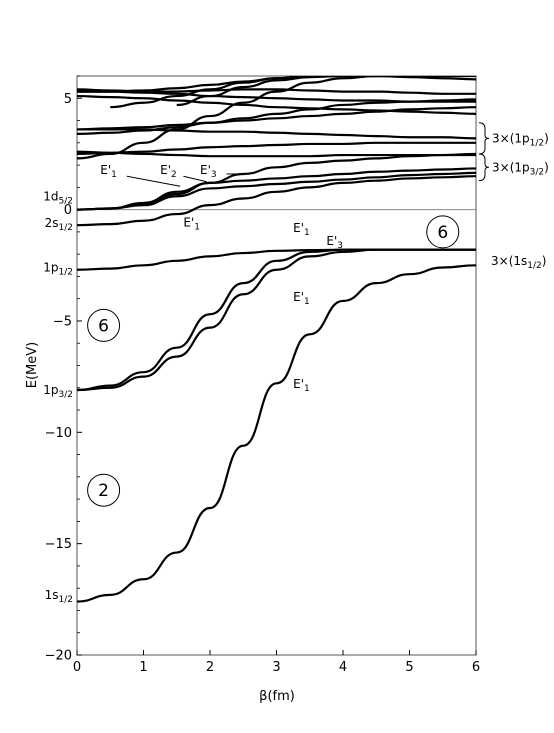 This screenshot has height=733, width=554. Describe the element at coordinates (409, 667) in the screenshot. I see `x-tick-label: 5` at that location.